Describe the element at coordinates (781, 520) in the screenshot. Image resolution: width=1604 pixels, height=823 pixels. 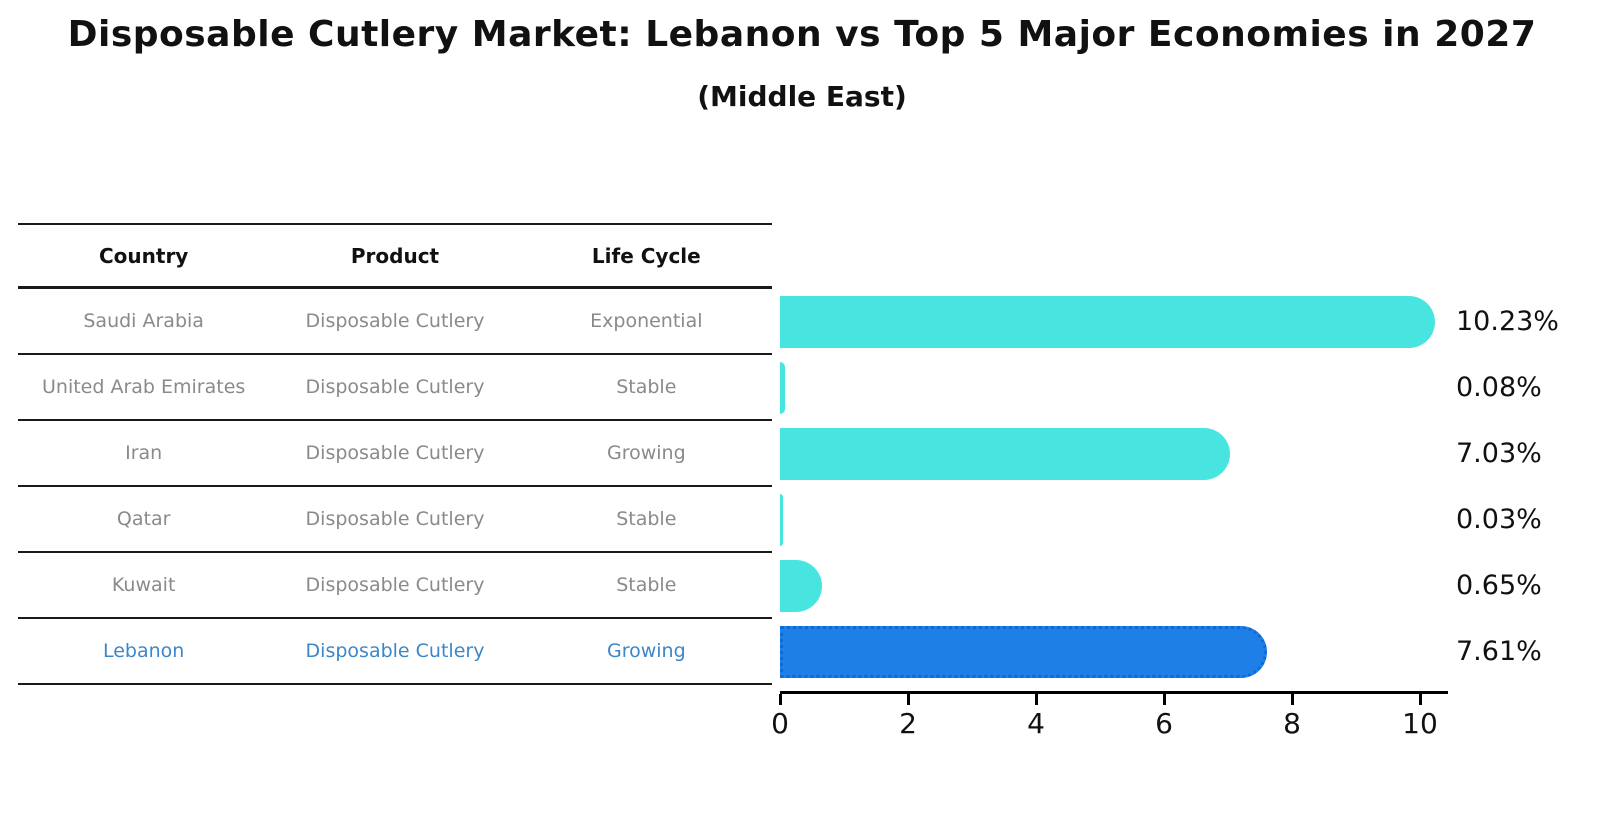
I see `bar-qatar` at that location.